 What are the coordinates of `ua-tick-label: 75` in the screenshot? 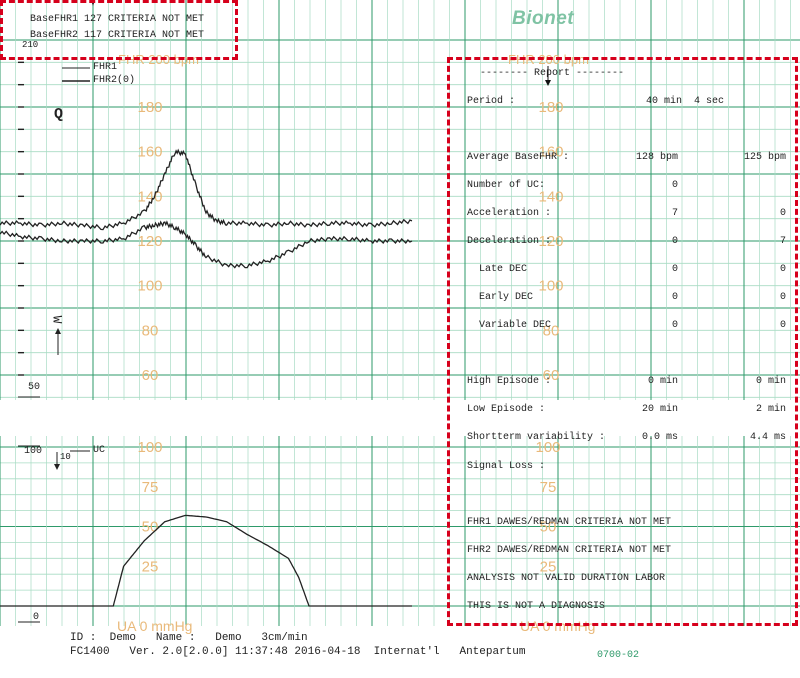 It's located at (150, 487).